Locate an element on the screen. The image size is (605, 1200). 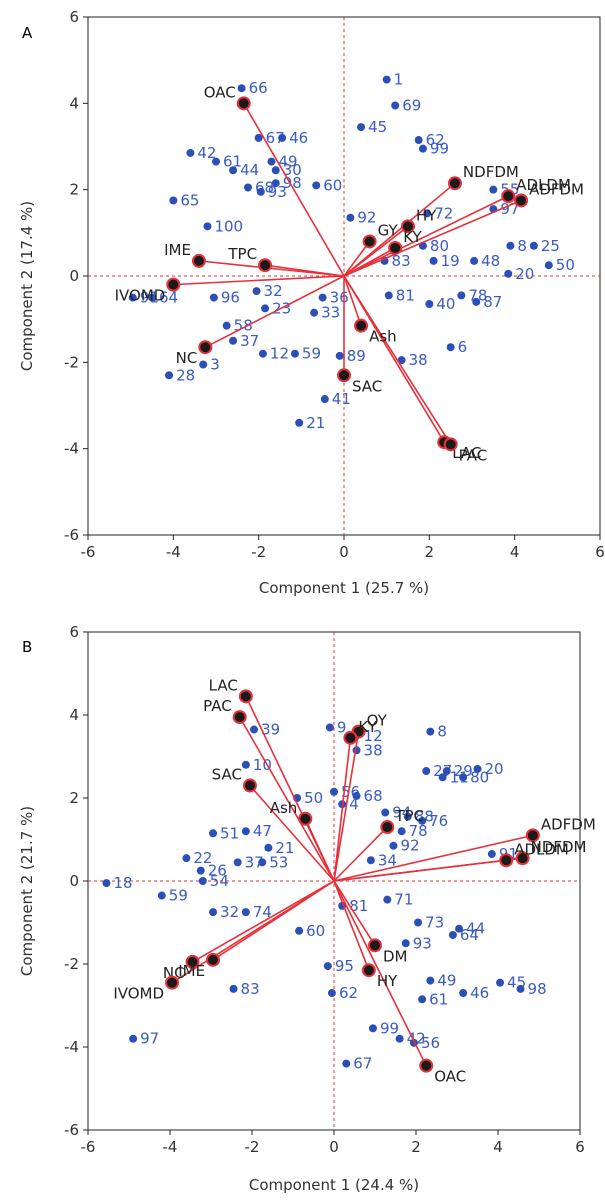
loading-label: IVOMD is located at coordinates (138, 994).